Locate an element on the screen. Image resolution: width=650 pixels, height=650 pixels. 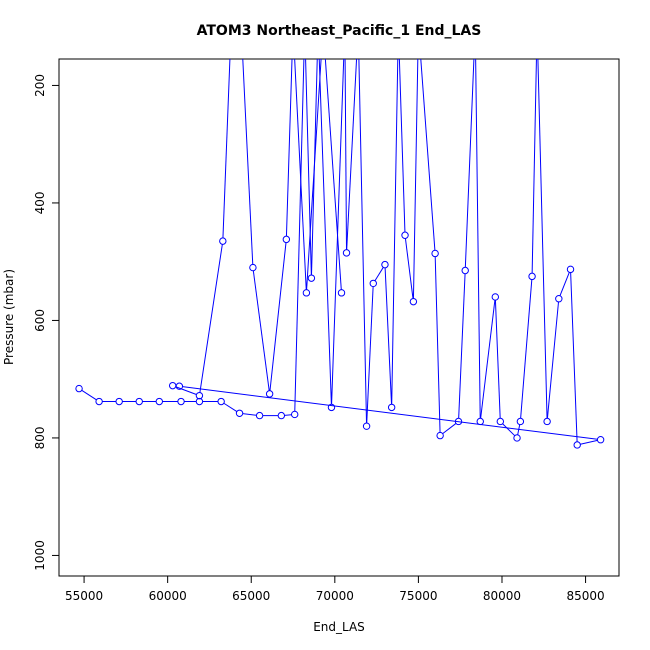
x-tick-label: 85000 is located at coordinates (585, 596).